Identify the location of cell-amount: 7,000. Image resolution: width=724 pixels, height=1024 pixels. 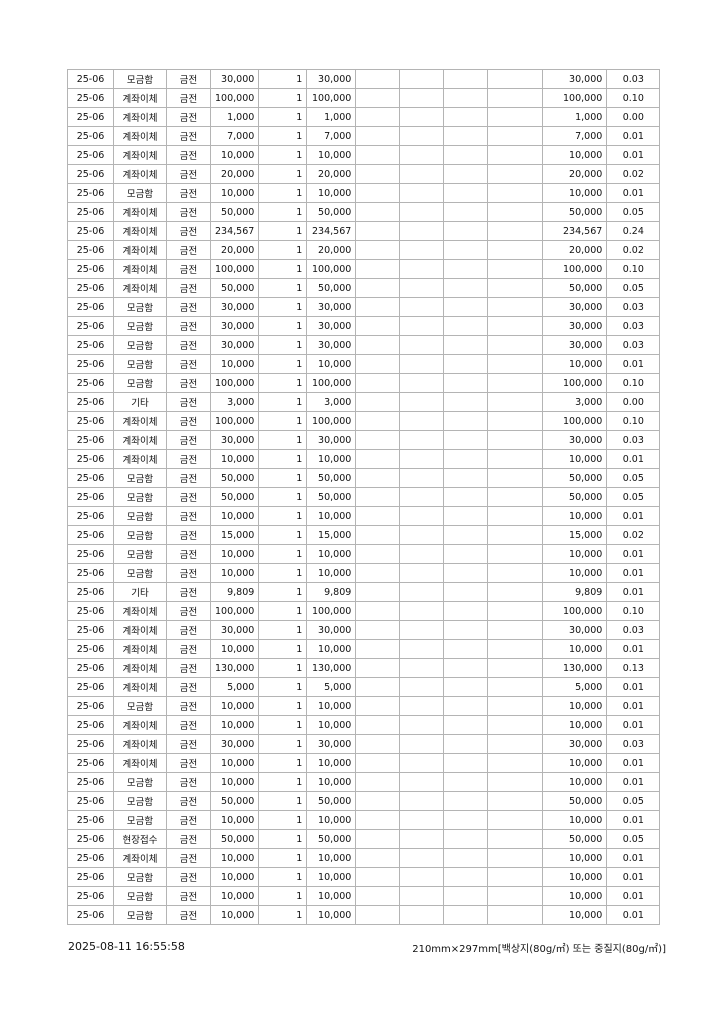
(234, 136).